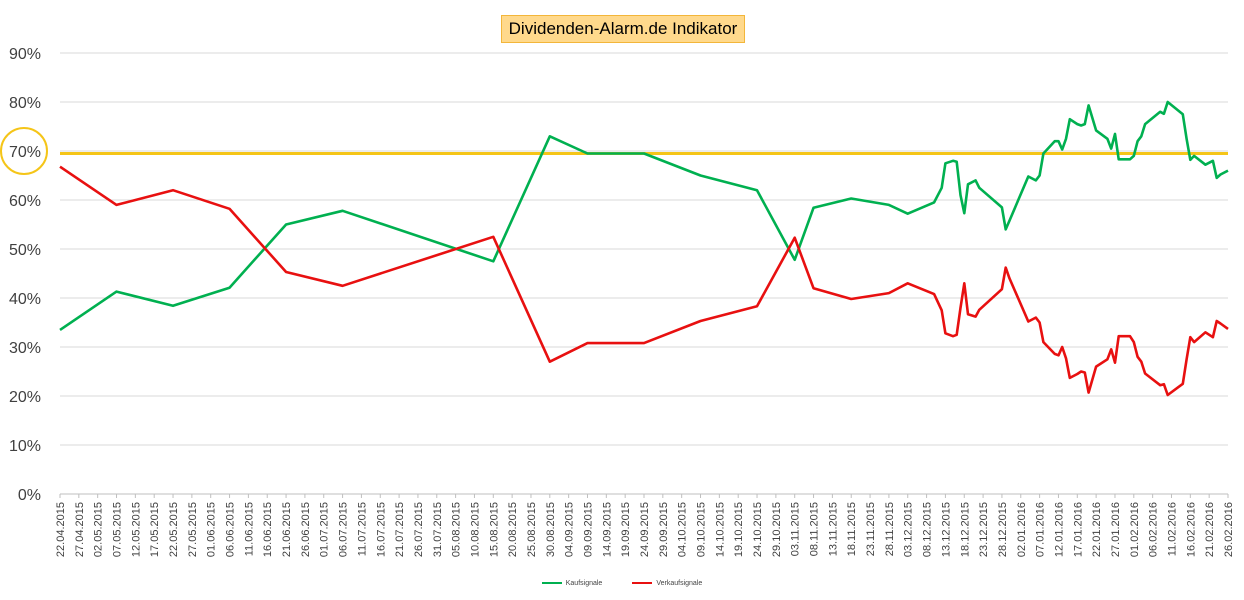  I want to click on y-tick-label: 20%, so click(25, 397).